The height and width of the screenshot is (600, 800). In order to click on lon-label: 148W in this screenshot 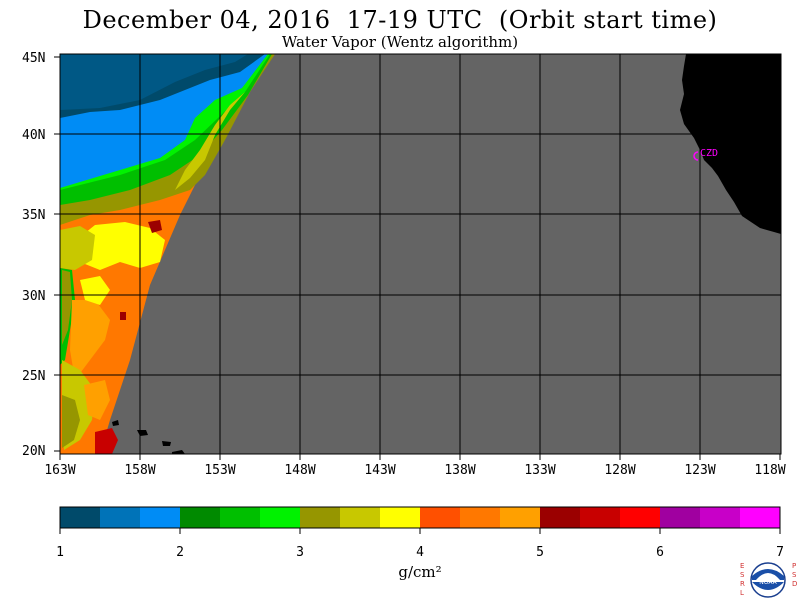, I will do `click(299, 470)`.